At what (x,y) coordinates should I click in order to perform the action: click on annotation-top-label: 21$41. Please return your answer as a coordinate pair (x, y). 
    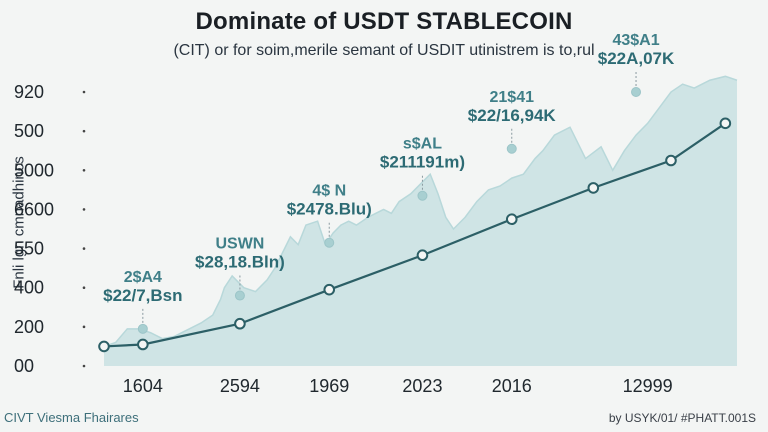
    Looking at the image, I should click on (512, 97).